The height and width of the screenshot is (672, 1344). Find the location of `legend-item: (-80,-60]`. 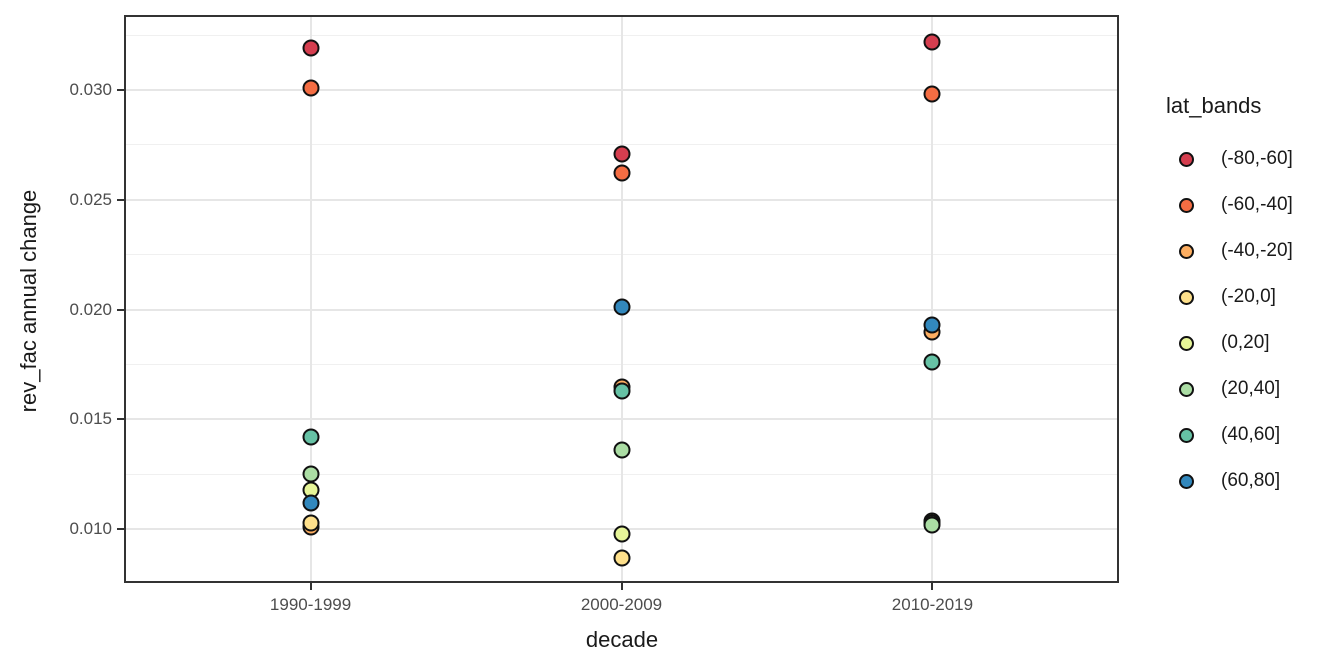

legend-item: (-80,-60] is located at coordinates (1253, 159).